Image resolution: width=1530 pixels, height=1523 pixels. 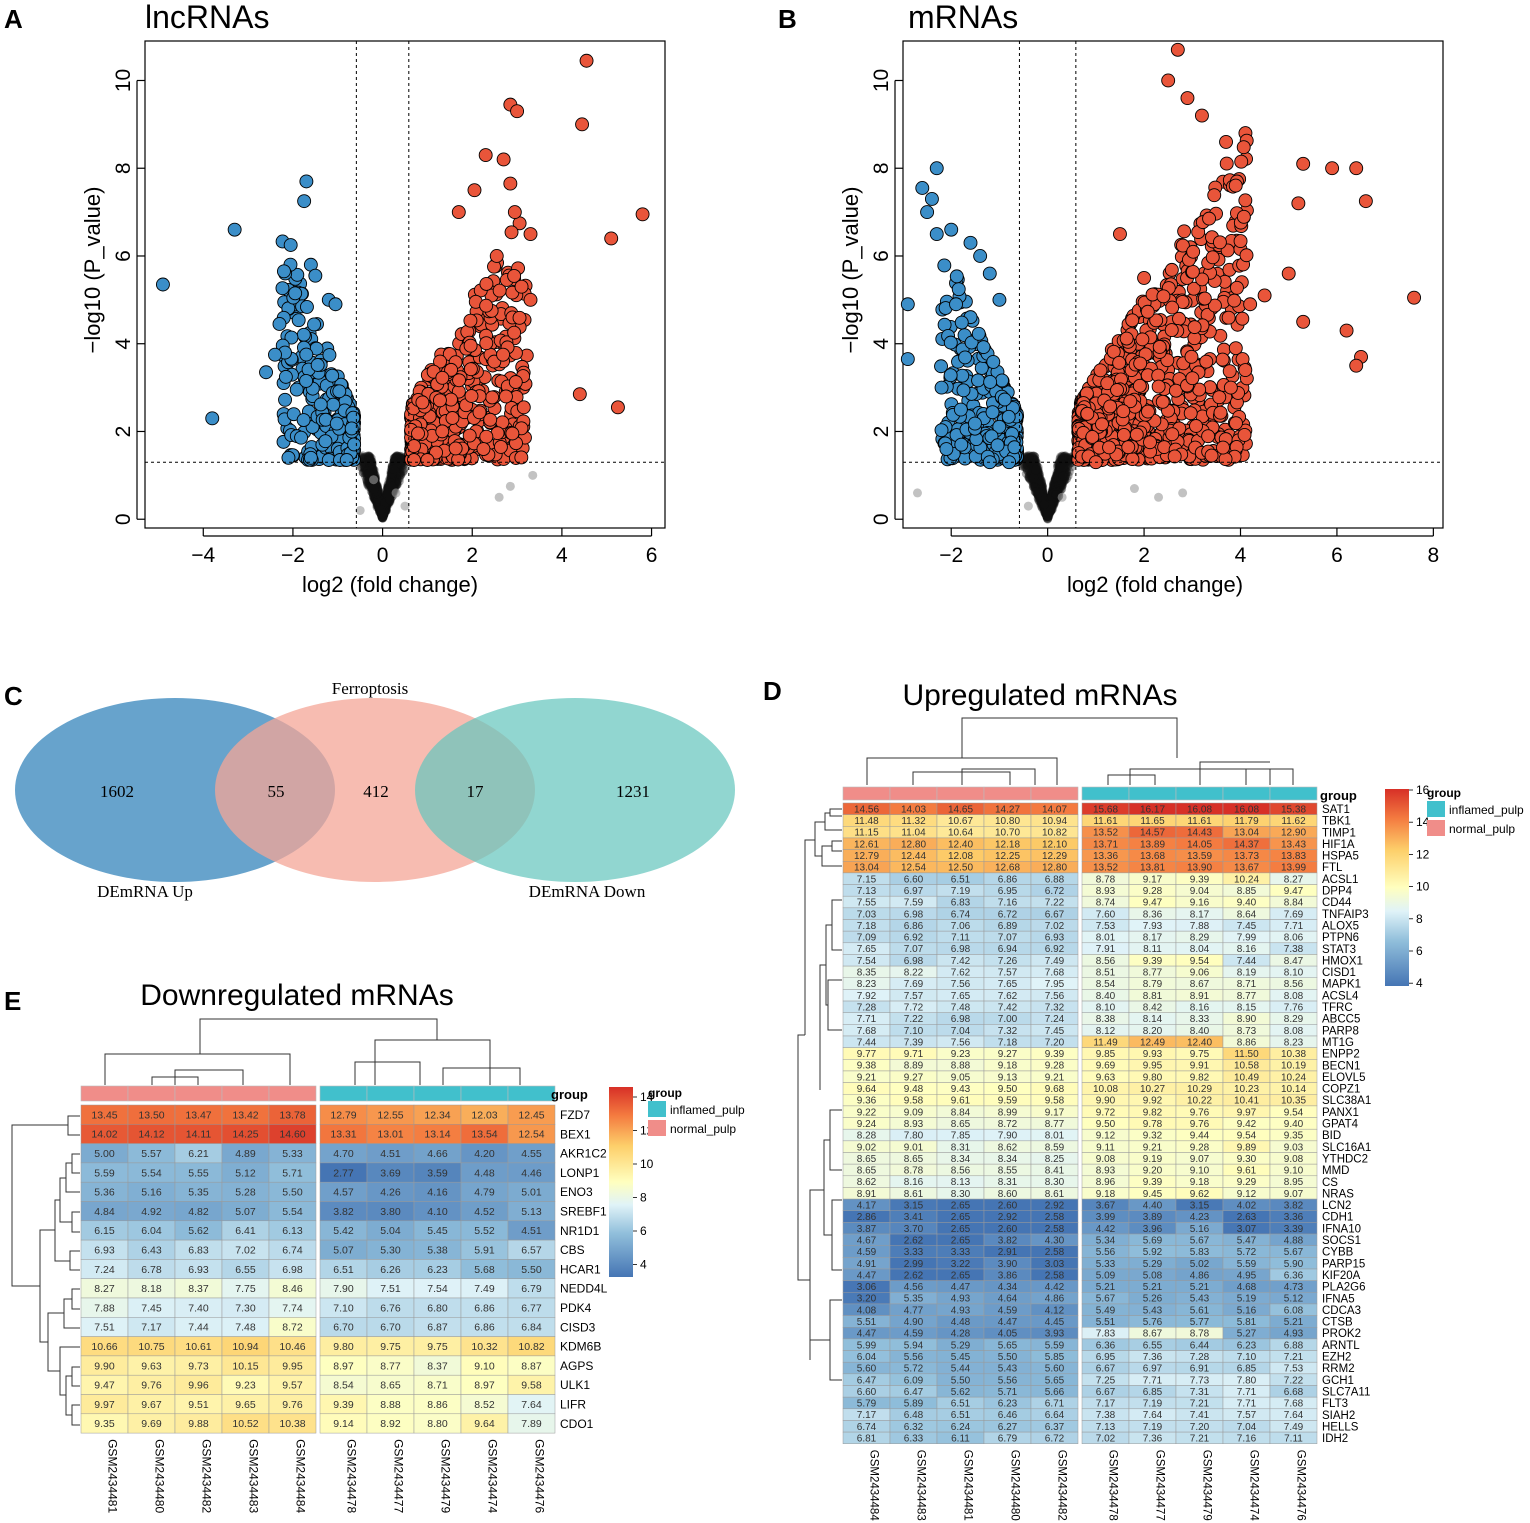 What do you see at coordinates (1080, 751) in the screenshot?
I see `panel-d-column-dendrogram` at bounding box center [1080, 751].